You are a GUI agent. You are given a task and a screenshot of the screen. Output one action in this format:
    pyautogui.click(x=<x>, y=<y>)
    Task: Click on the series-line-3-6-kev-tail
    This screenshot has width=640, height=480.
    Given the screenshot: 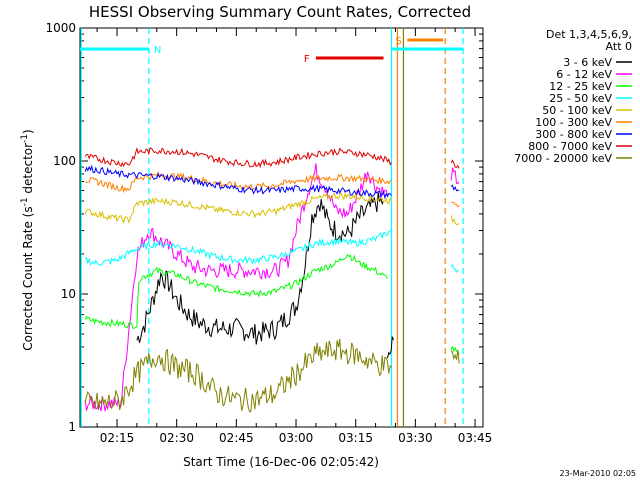 What is the action you would take?
    pyautogui.click(x=390, y=347)
    